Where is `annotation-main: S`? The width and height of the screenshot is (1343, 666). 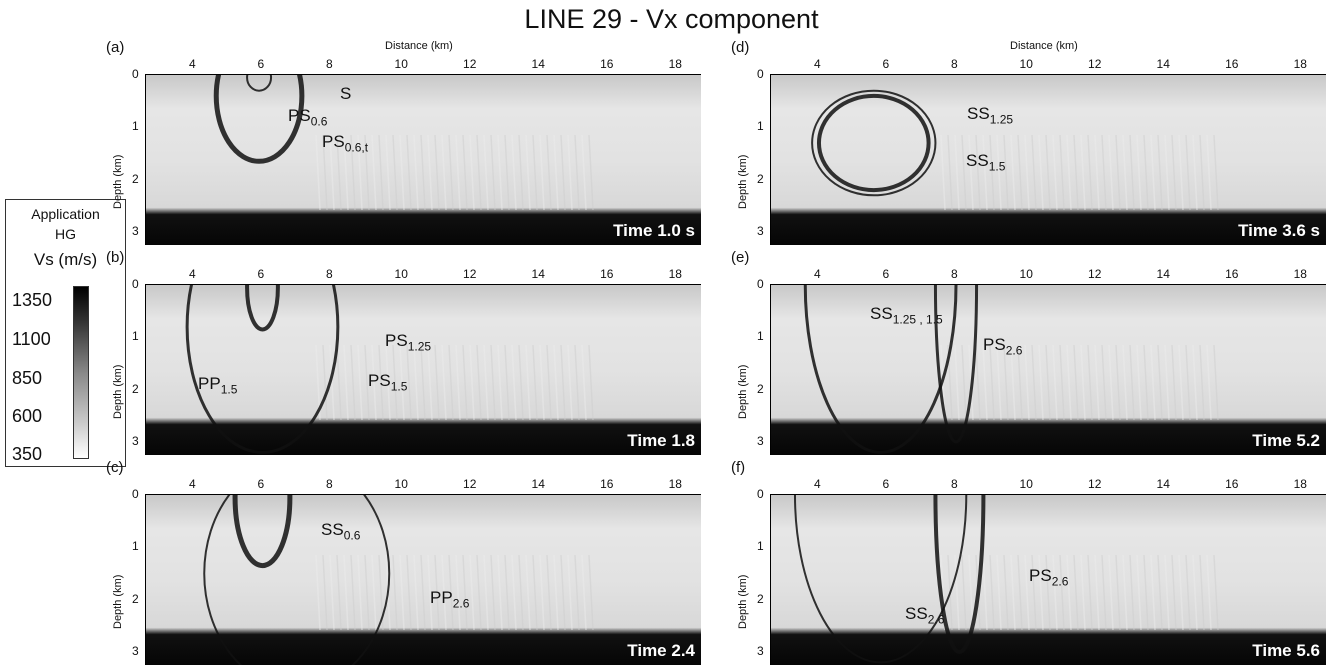 annotation-main: S is located at coordinates (346, 93).